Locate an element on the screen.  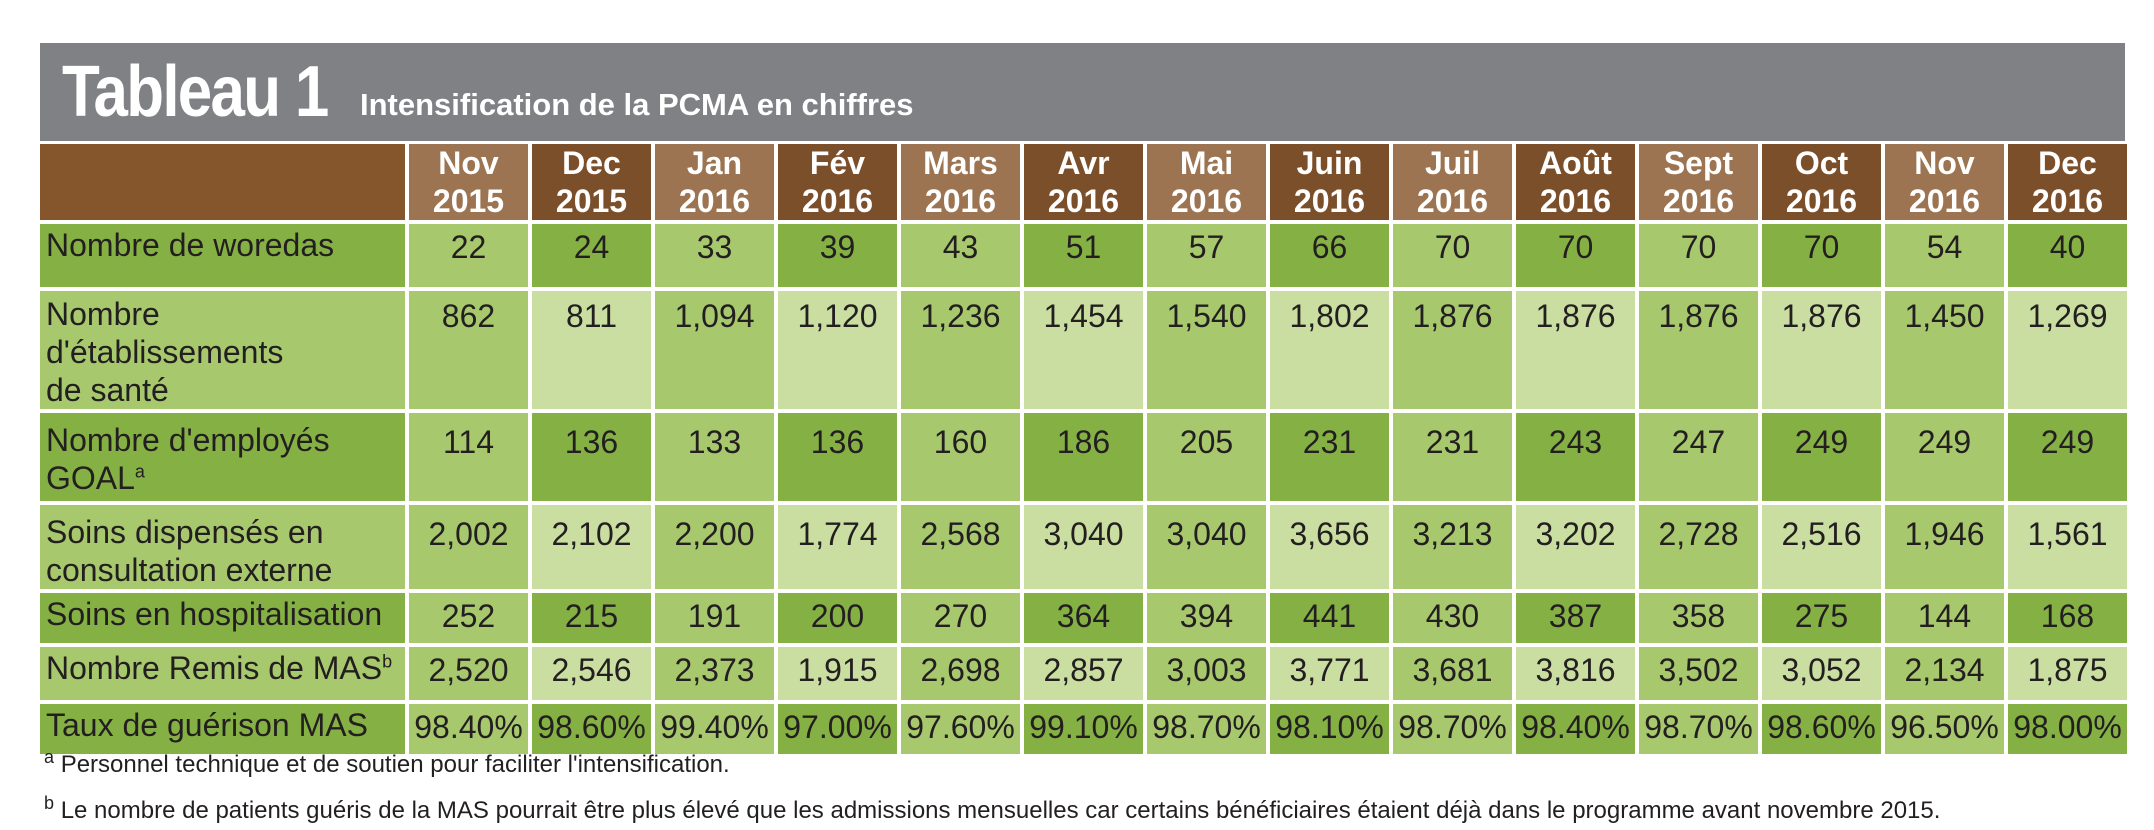
row-label-line1: Soins dispensés en is located at coordinates (225, 532).